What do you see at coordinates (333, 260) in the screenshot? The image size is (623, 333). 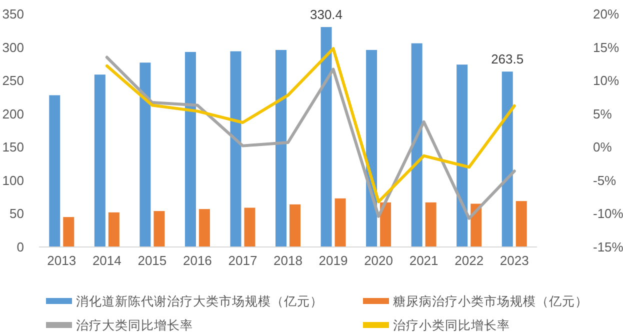 I see `x-tick-label: 2019` at bounding box center [333, 260].